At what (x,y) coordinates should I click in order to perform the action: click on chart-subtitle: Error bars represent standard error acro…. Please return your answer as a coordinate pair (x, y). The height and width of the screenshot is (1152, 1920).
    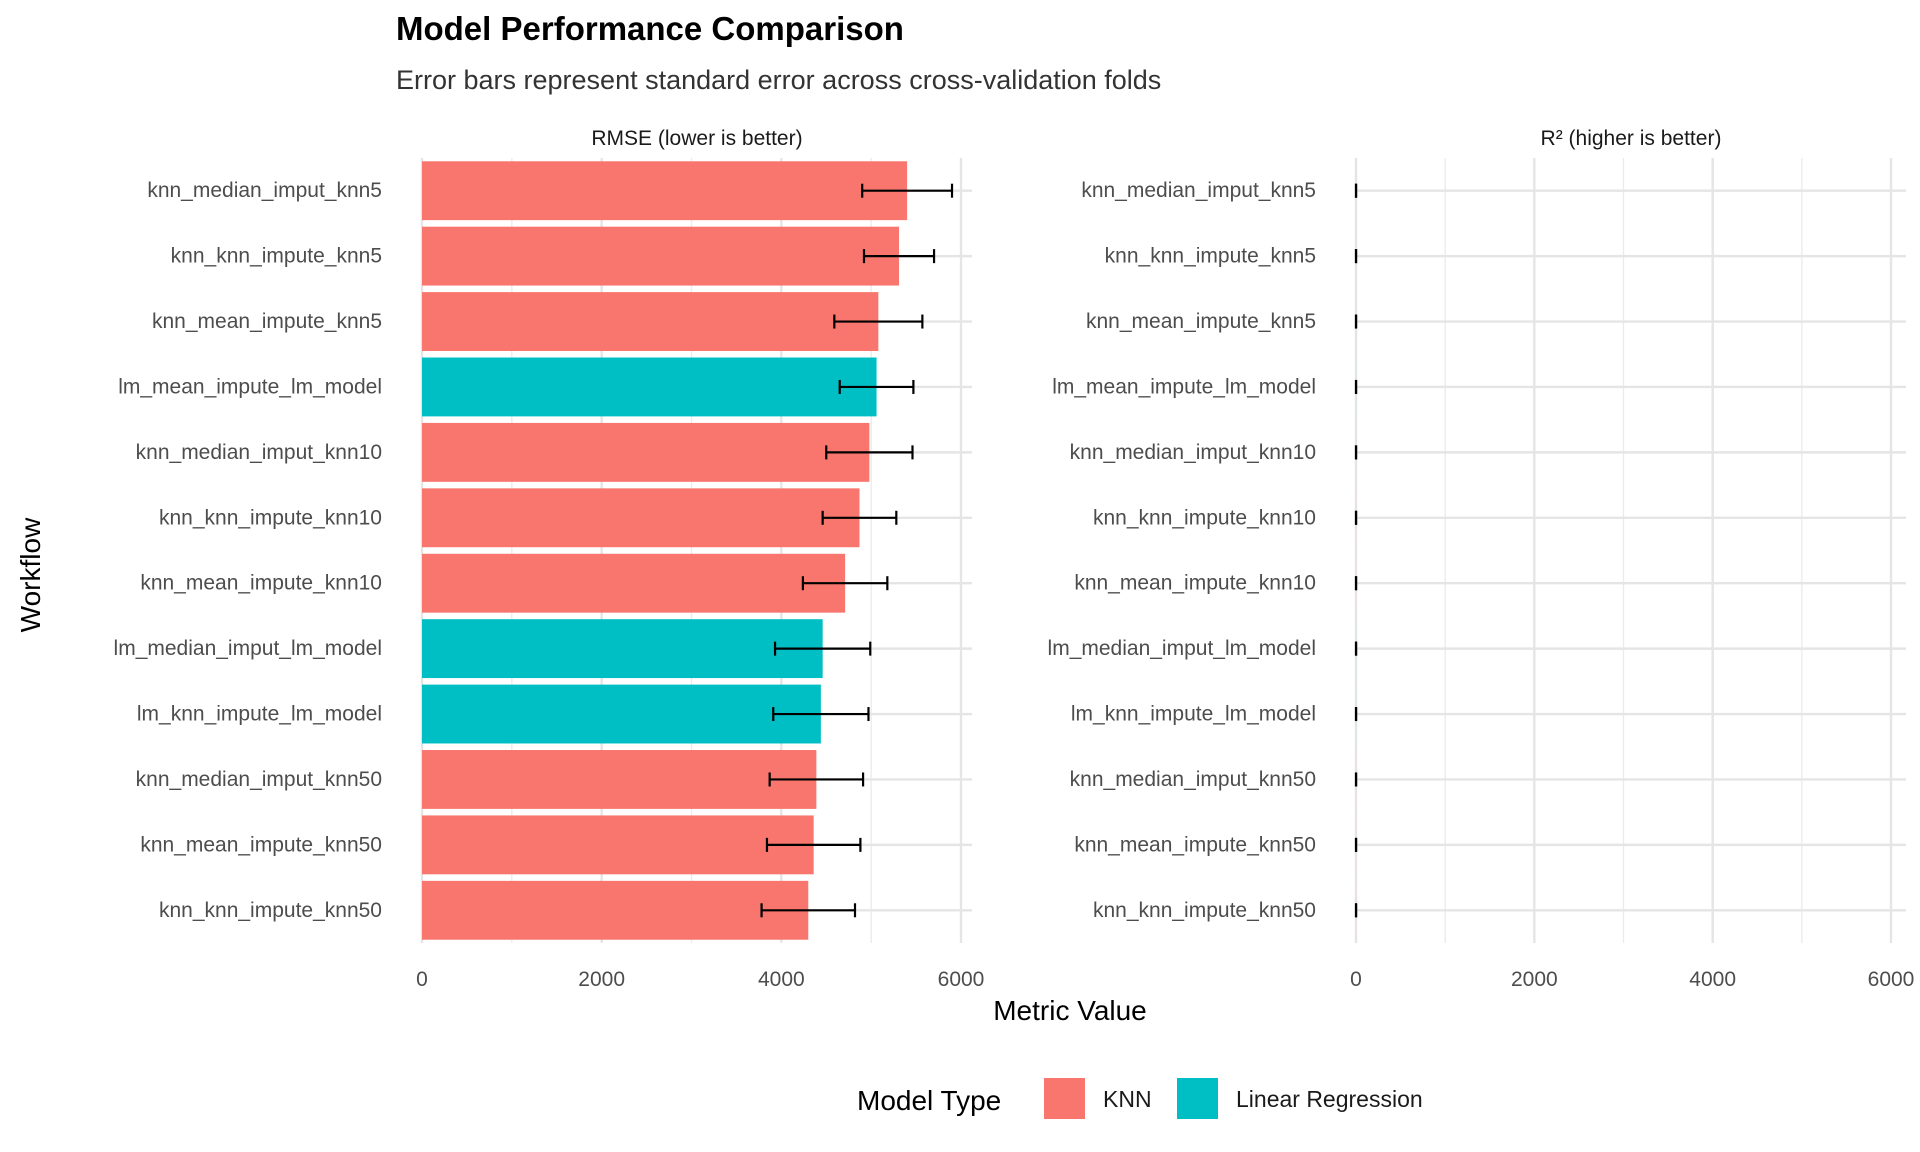
    Looking at the image, I should click on (778, 80).